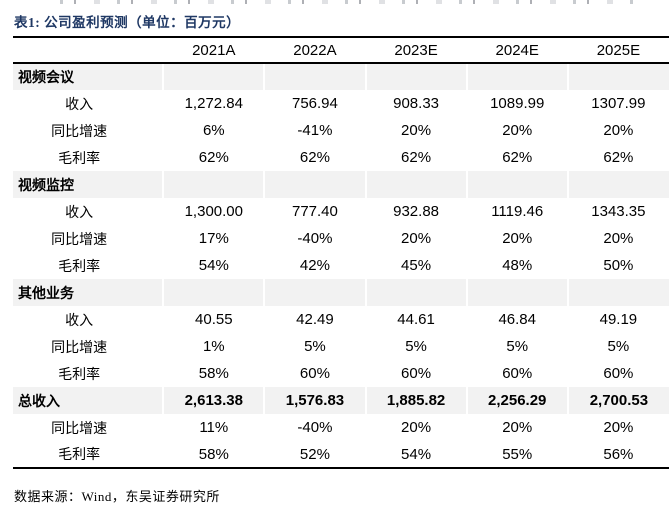 The height and width of the screenshot is (514, 669). I want to click on value-cell: 1307.99, so click(618, 103).